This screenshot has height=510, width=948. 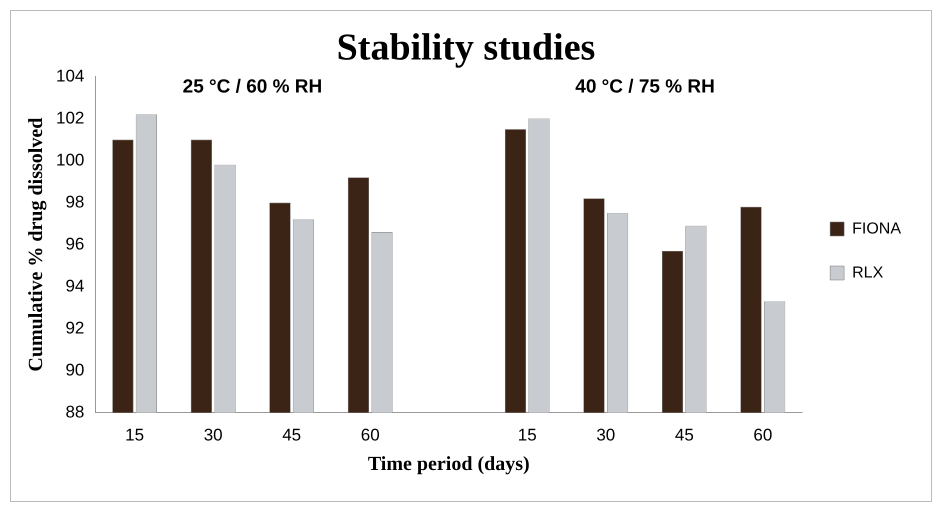 What do you see at coordinates (74, 328) in the screenshot?
I see `y-tick-label: 92` at bounding box center [74, 328].